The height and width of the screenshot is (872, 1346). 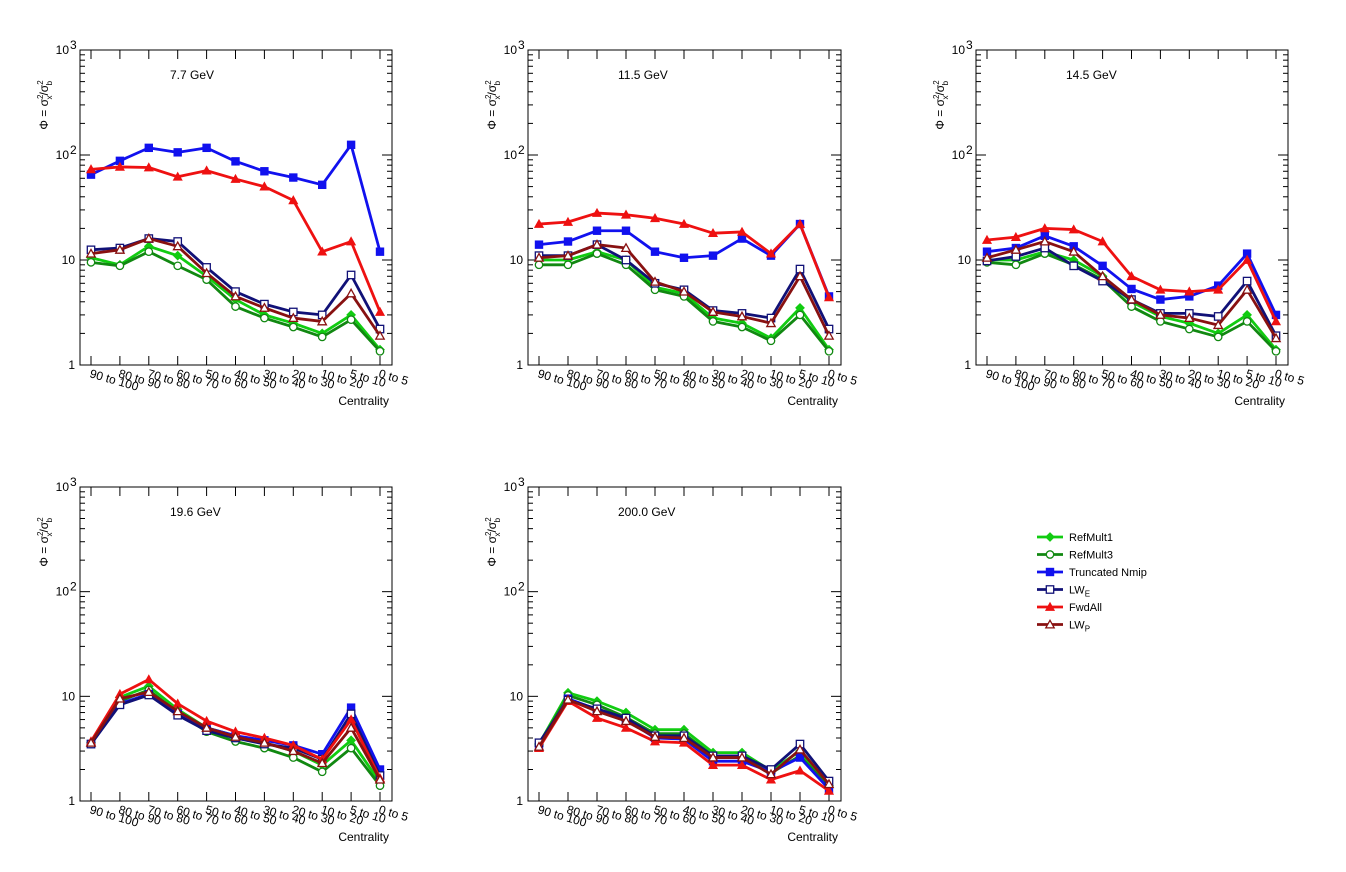 I want to click on plot-frame, so click(x=684, y=207).